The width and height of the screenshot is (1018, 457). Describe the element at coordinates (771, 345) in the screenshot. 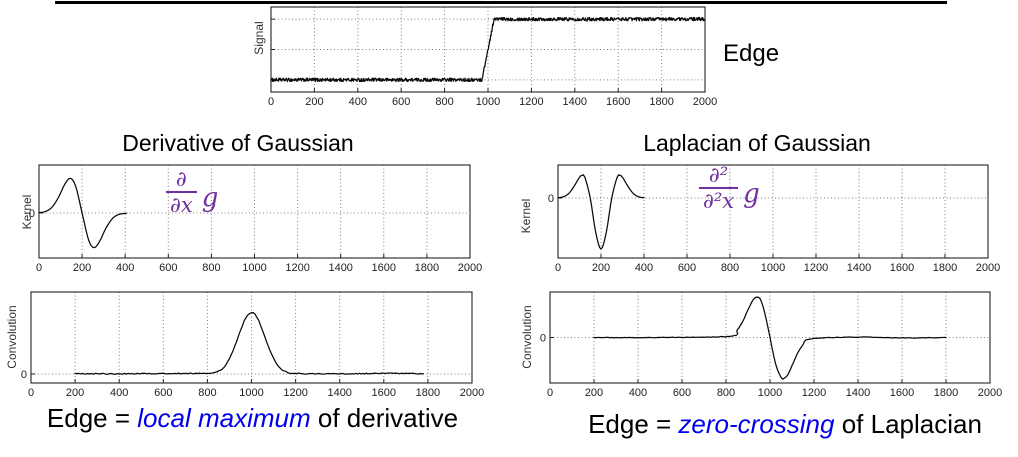

I see `log-convolution-chart: 0 200 400 600 800 1000 1200 1400 1600 1800 2000 0` at that location.